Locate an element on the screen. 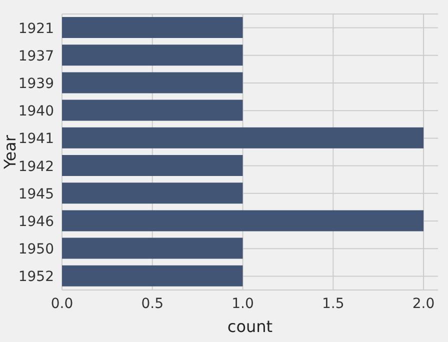 The image size is (448, 342). y-tick-label: 1946 is located at coordinates (36, 222).